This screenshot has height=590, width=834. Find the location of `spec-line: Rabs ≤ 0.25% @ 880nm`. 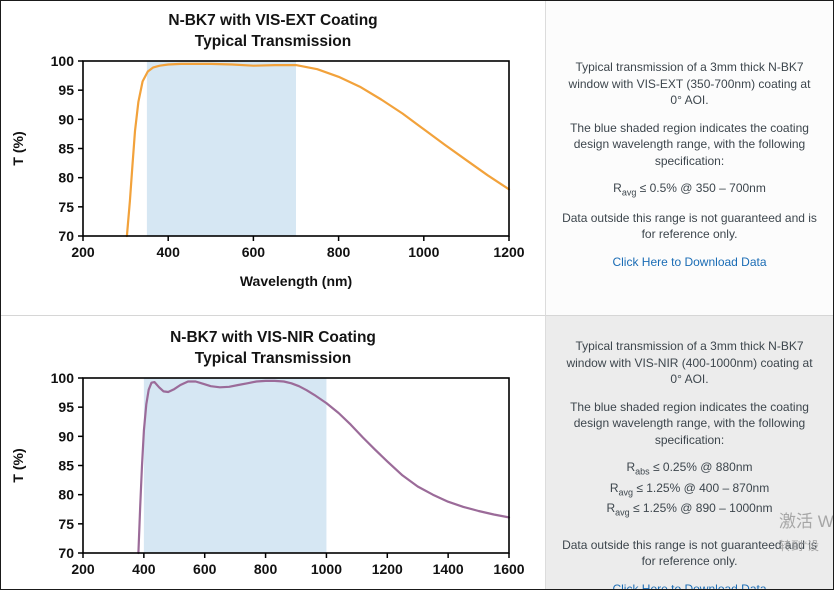

spec-line: Rabs ≤ 0.25% @ 880nm is located at coordinates (689, 468).